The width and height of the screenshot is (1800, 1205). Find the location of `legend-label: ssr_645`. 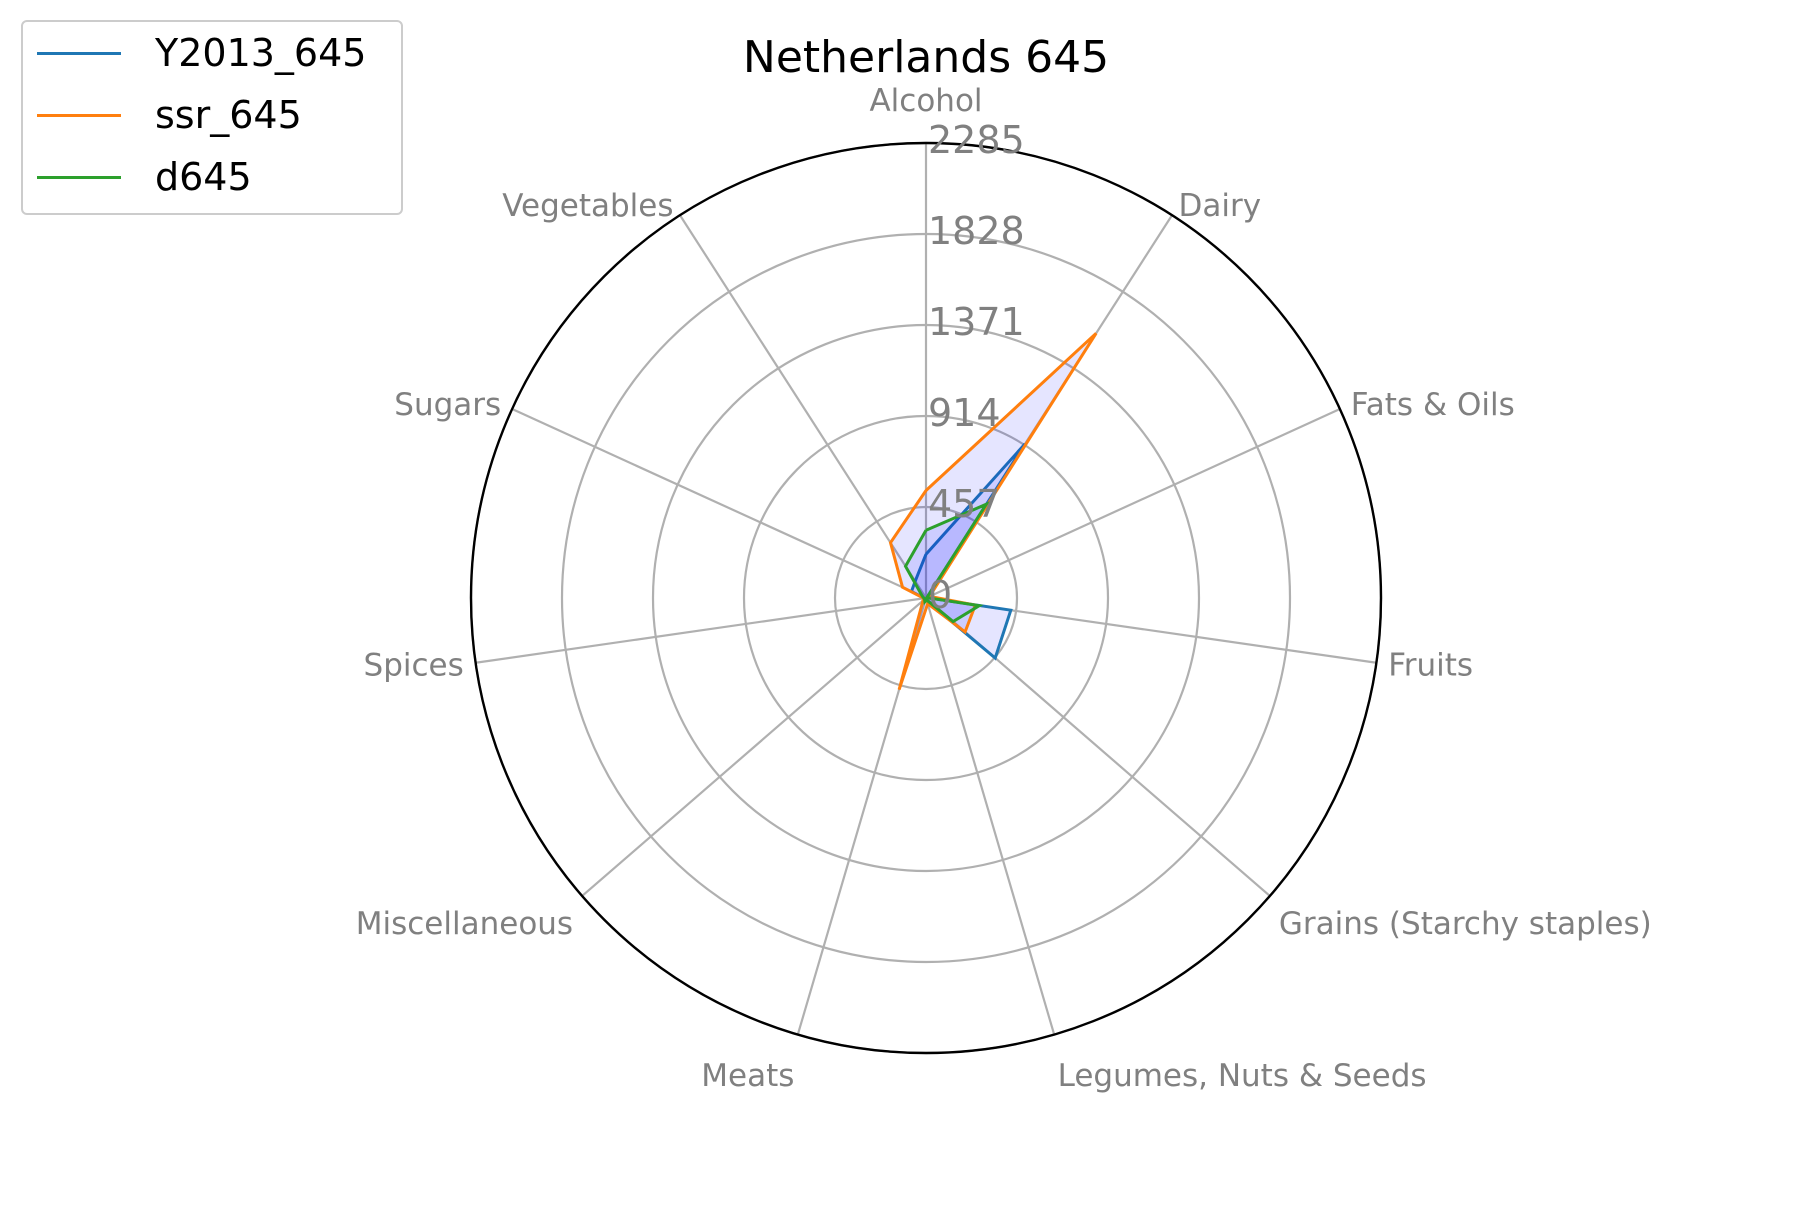

legend-label: ssr_645 is located at coordinates (228, 115).